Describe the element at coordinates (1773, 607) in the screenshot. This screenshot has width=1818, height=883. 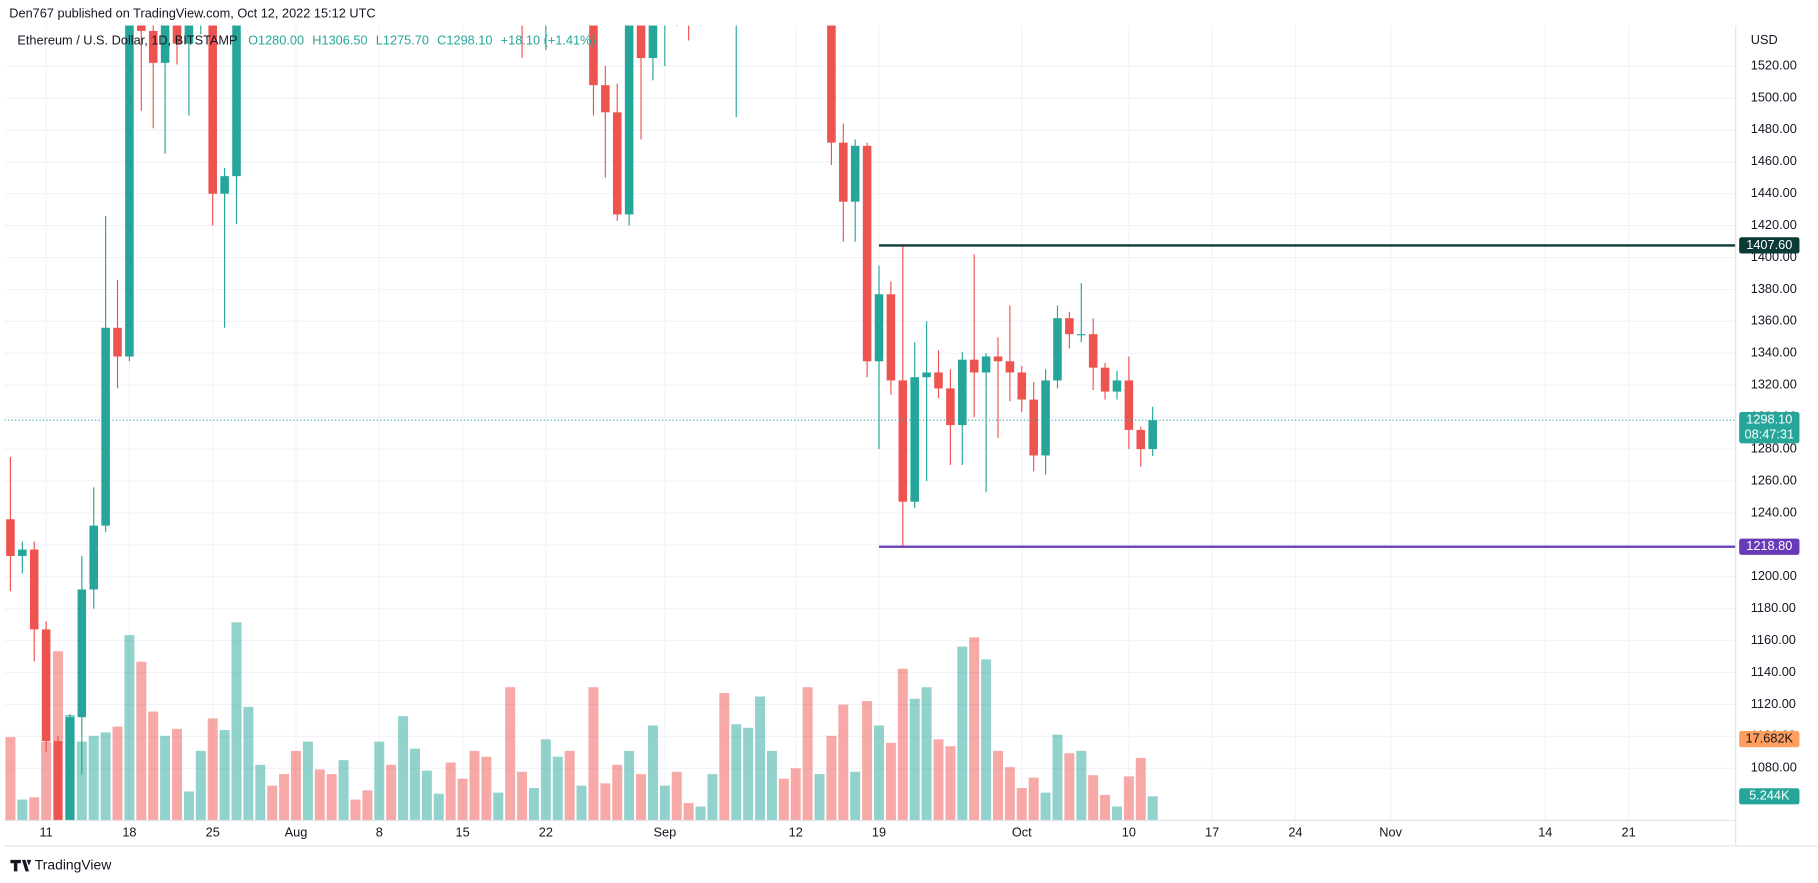
I see `y-tick-label: 1180.00` at that location.